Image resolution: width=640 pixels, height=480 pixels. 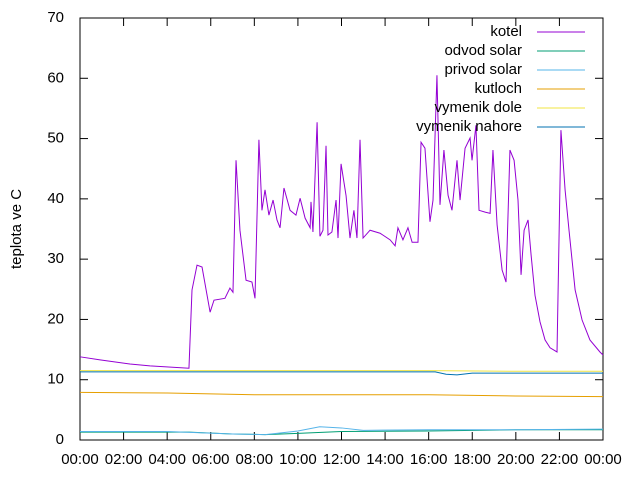 I want to click on legend-label: privod solar, so click(x=483, y=69).